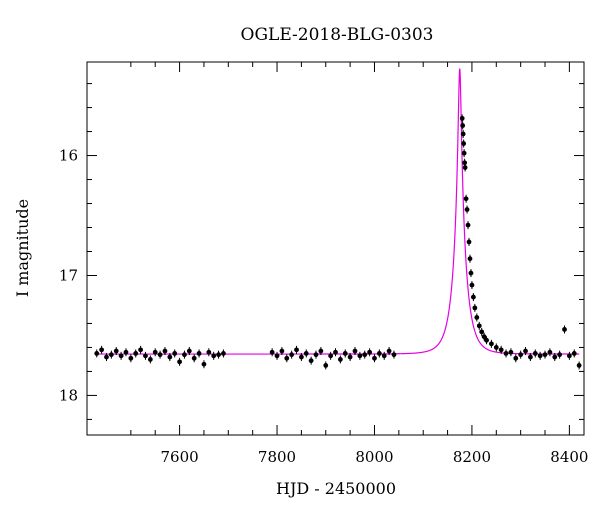 This screenshot has width=600, height=512. What do you see at coordinates (22, 248) in the screenshot?
I see `y-axis-label: I magnitude` at bounding box center [22, 248].